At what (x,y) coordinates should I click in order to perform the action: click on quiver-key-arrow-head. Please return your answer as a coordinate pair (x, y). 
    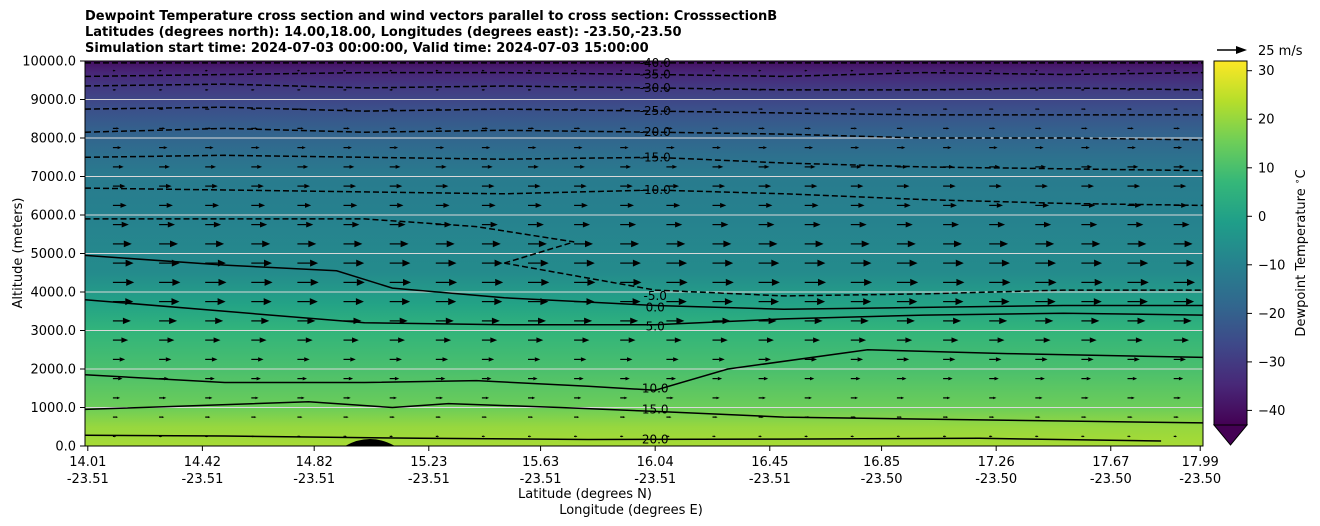
    Looking at the image, I should click on (1241, 50).